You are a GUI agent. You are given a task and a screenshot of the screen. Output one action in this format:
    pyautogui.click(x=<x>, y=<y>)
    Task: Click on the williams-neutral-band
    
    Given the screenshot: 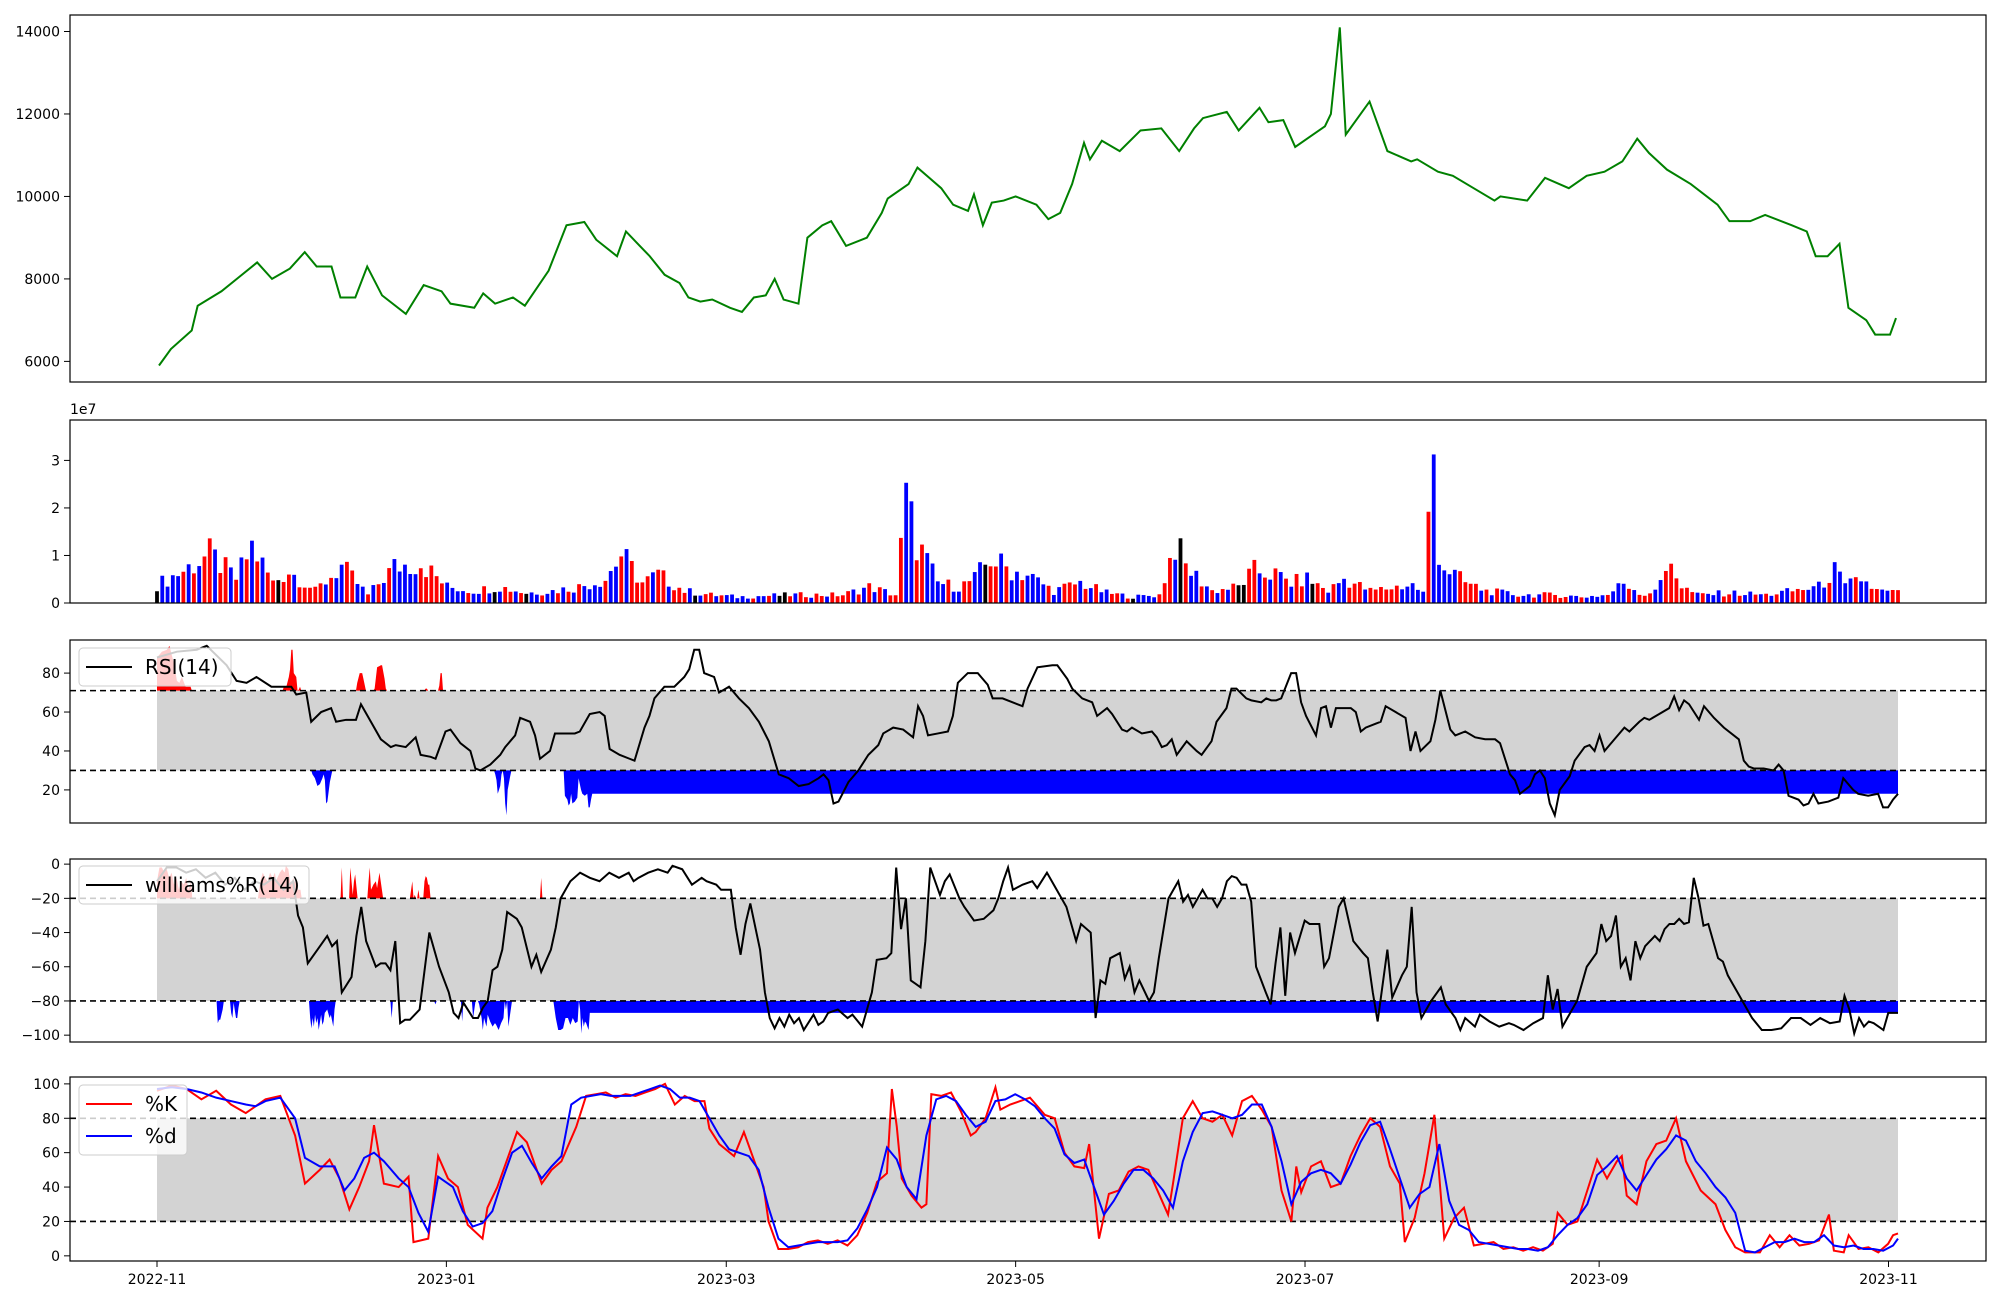 What is the action you would take?
    pyautogui.click(x=1027, y=949)
    